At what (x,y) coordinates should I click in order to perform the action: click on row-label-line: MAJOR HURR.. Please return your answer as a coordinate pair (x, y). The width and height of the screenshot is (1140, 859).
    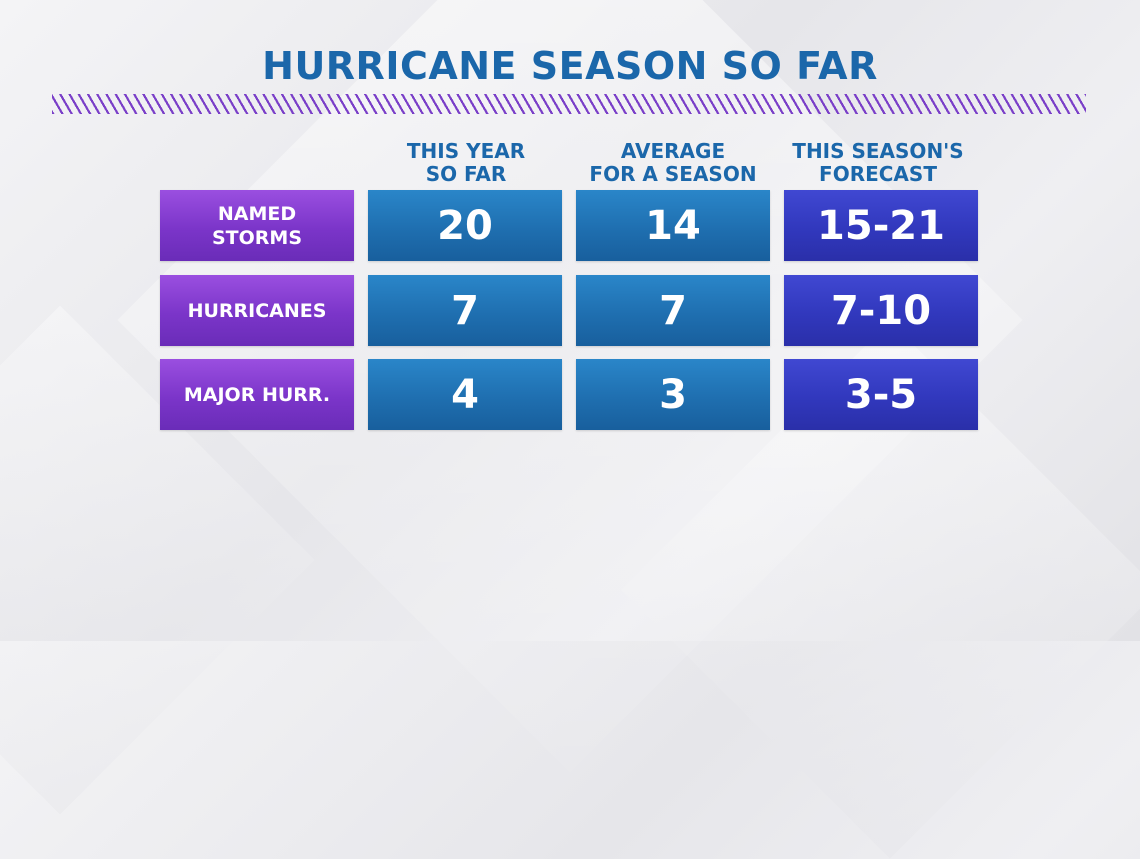
    Looking at the image, I should click on (257, 394).